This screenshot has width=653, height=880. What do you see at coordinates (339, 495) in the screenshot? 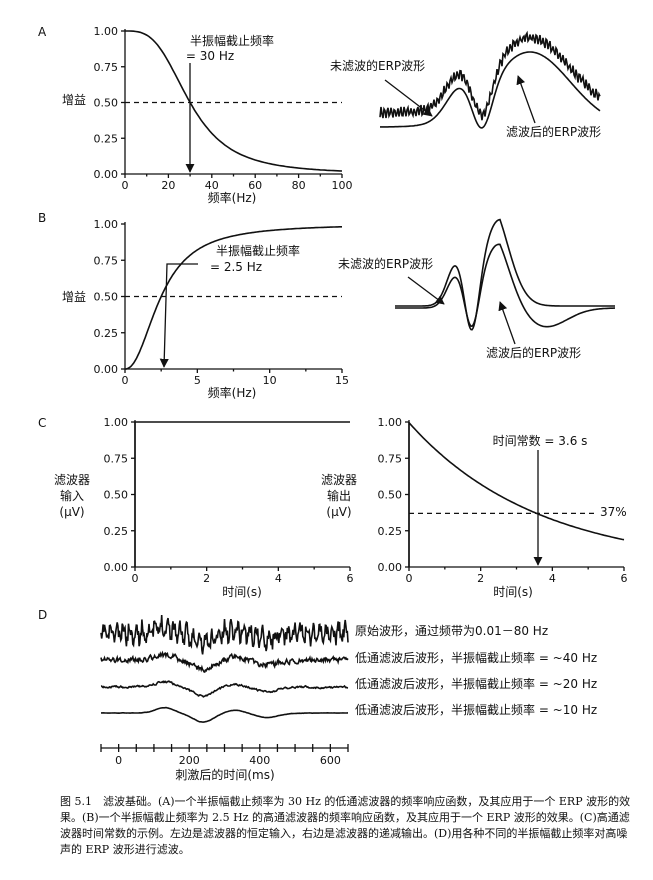
I see `panel-c-output-ylabel-2: 输出` at bounding box center [339, 495].